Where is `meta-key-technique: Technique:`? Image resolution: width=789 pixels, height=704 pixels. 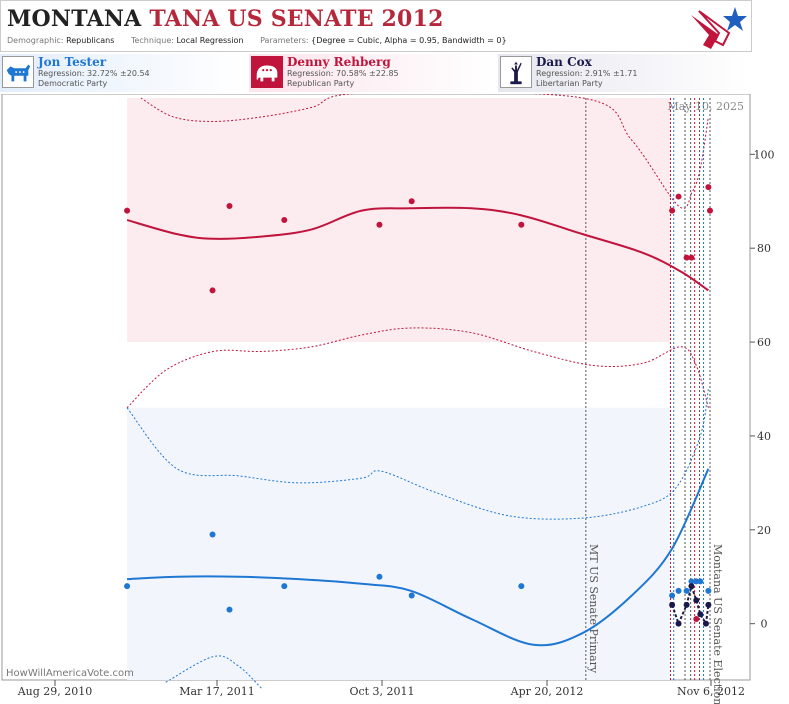
meta-key-technique: Technique: is located at coordinates (152, 40).